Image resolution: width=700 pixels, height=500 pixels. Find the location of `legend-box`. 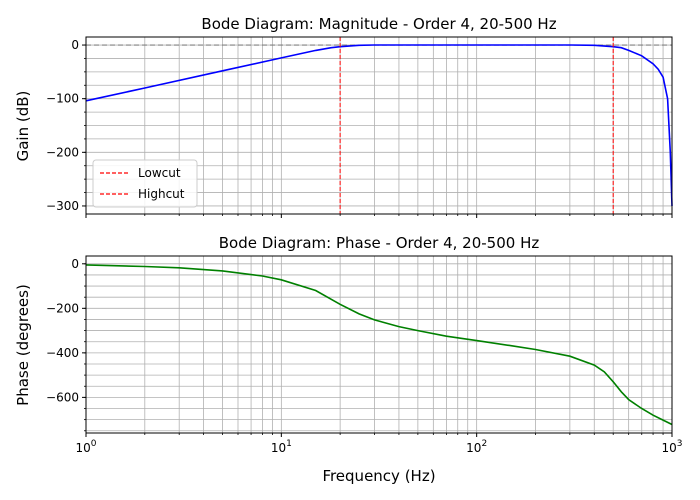

legend-box is located at coordinates (145, 183).